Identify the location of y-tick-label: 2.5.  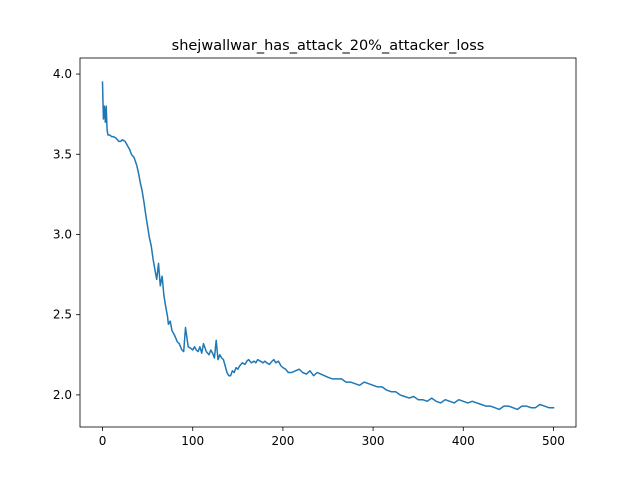
(62, 315).